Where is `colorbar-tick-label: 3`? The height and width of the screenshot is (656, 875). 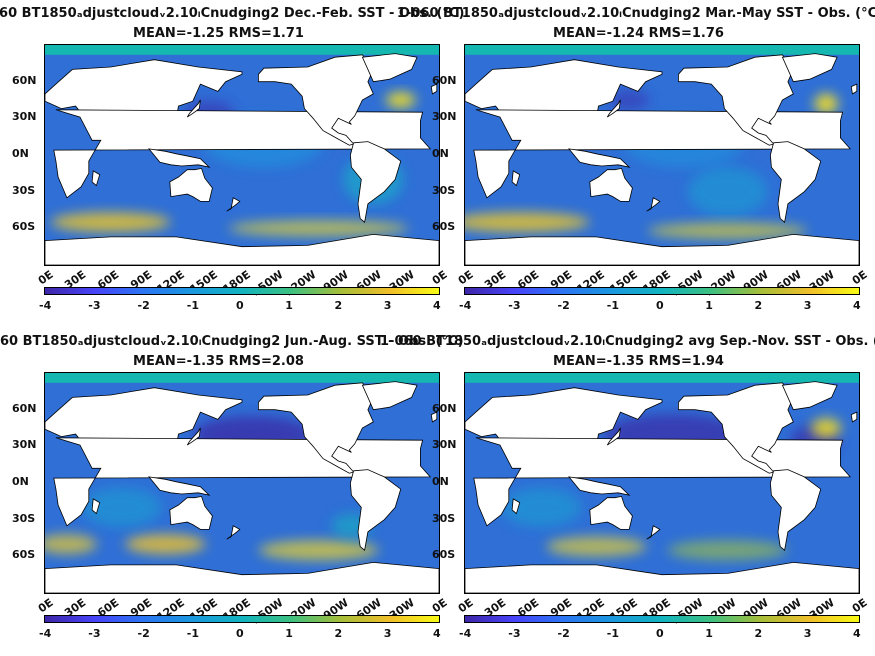
colorbar-tick-label: 3 is located at coordinates (387, 633).